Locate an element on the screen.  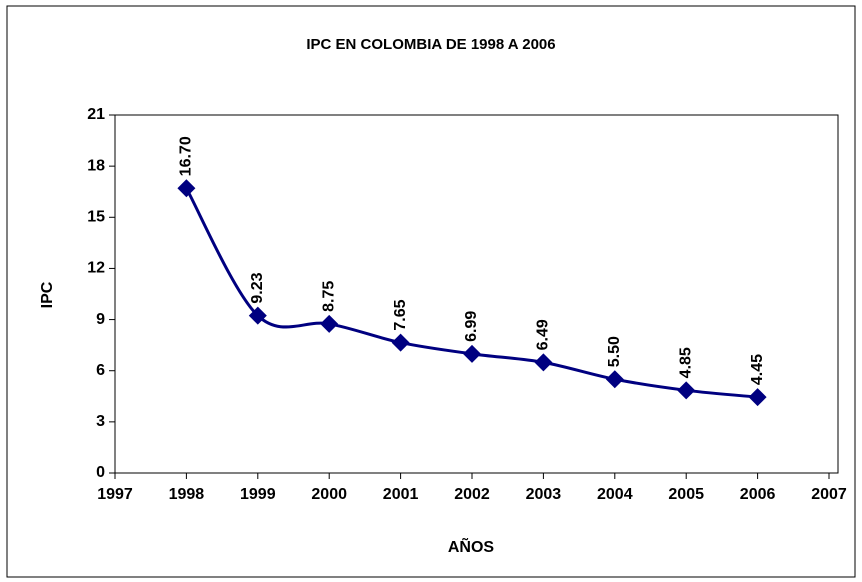
y-tick-label: 21 is located at coordinates (96, 114).